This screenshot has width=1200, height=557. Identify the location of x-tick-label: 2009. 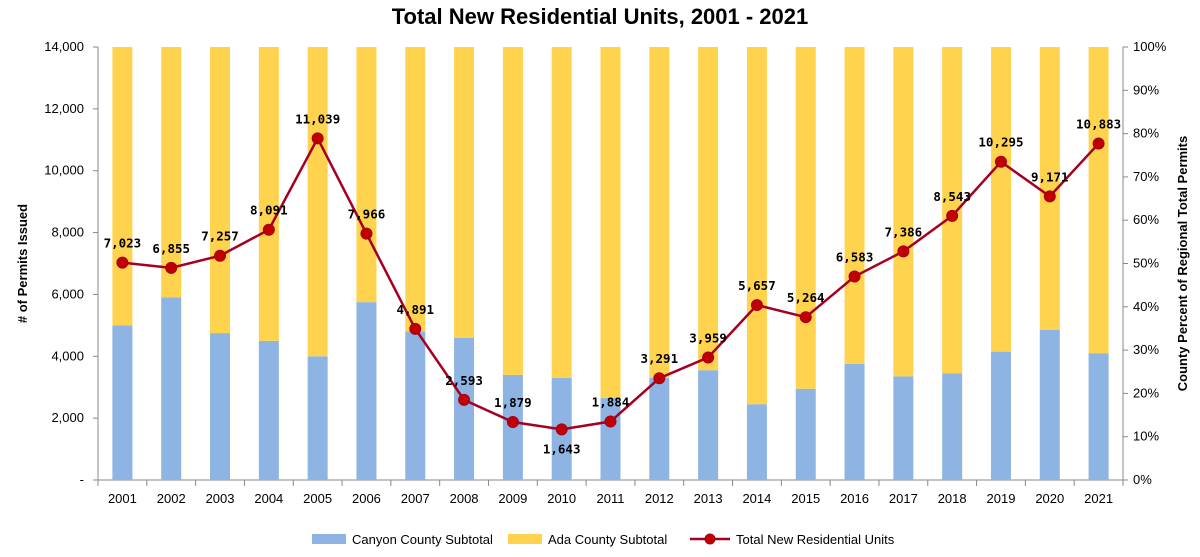
(512, 498).